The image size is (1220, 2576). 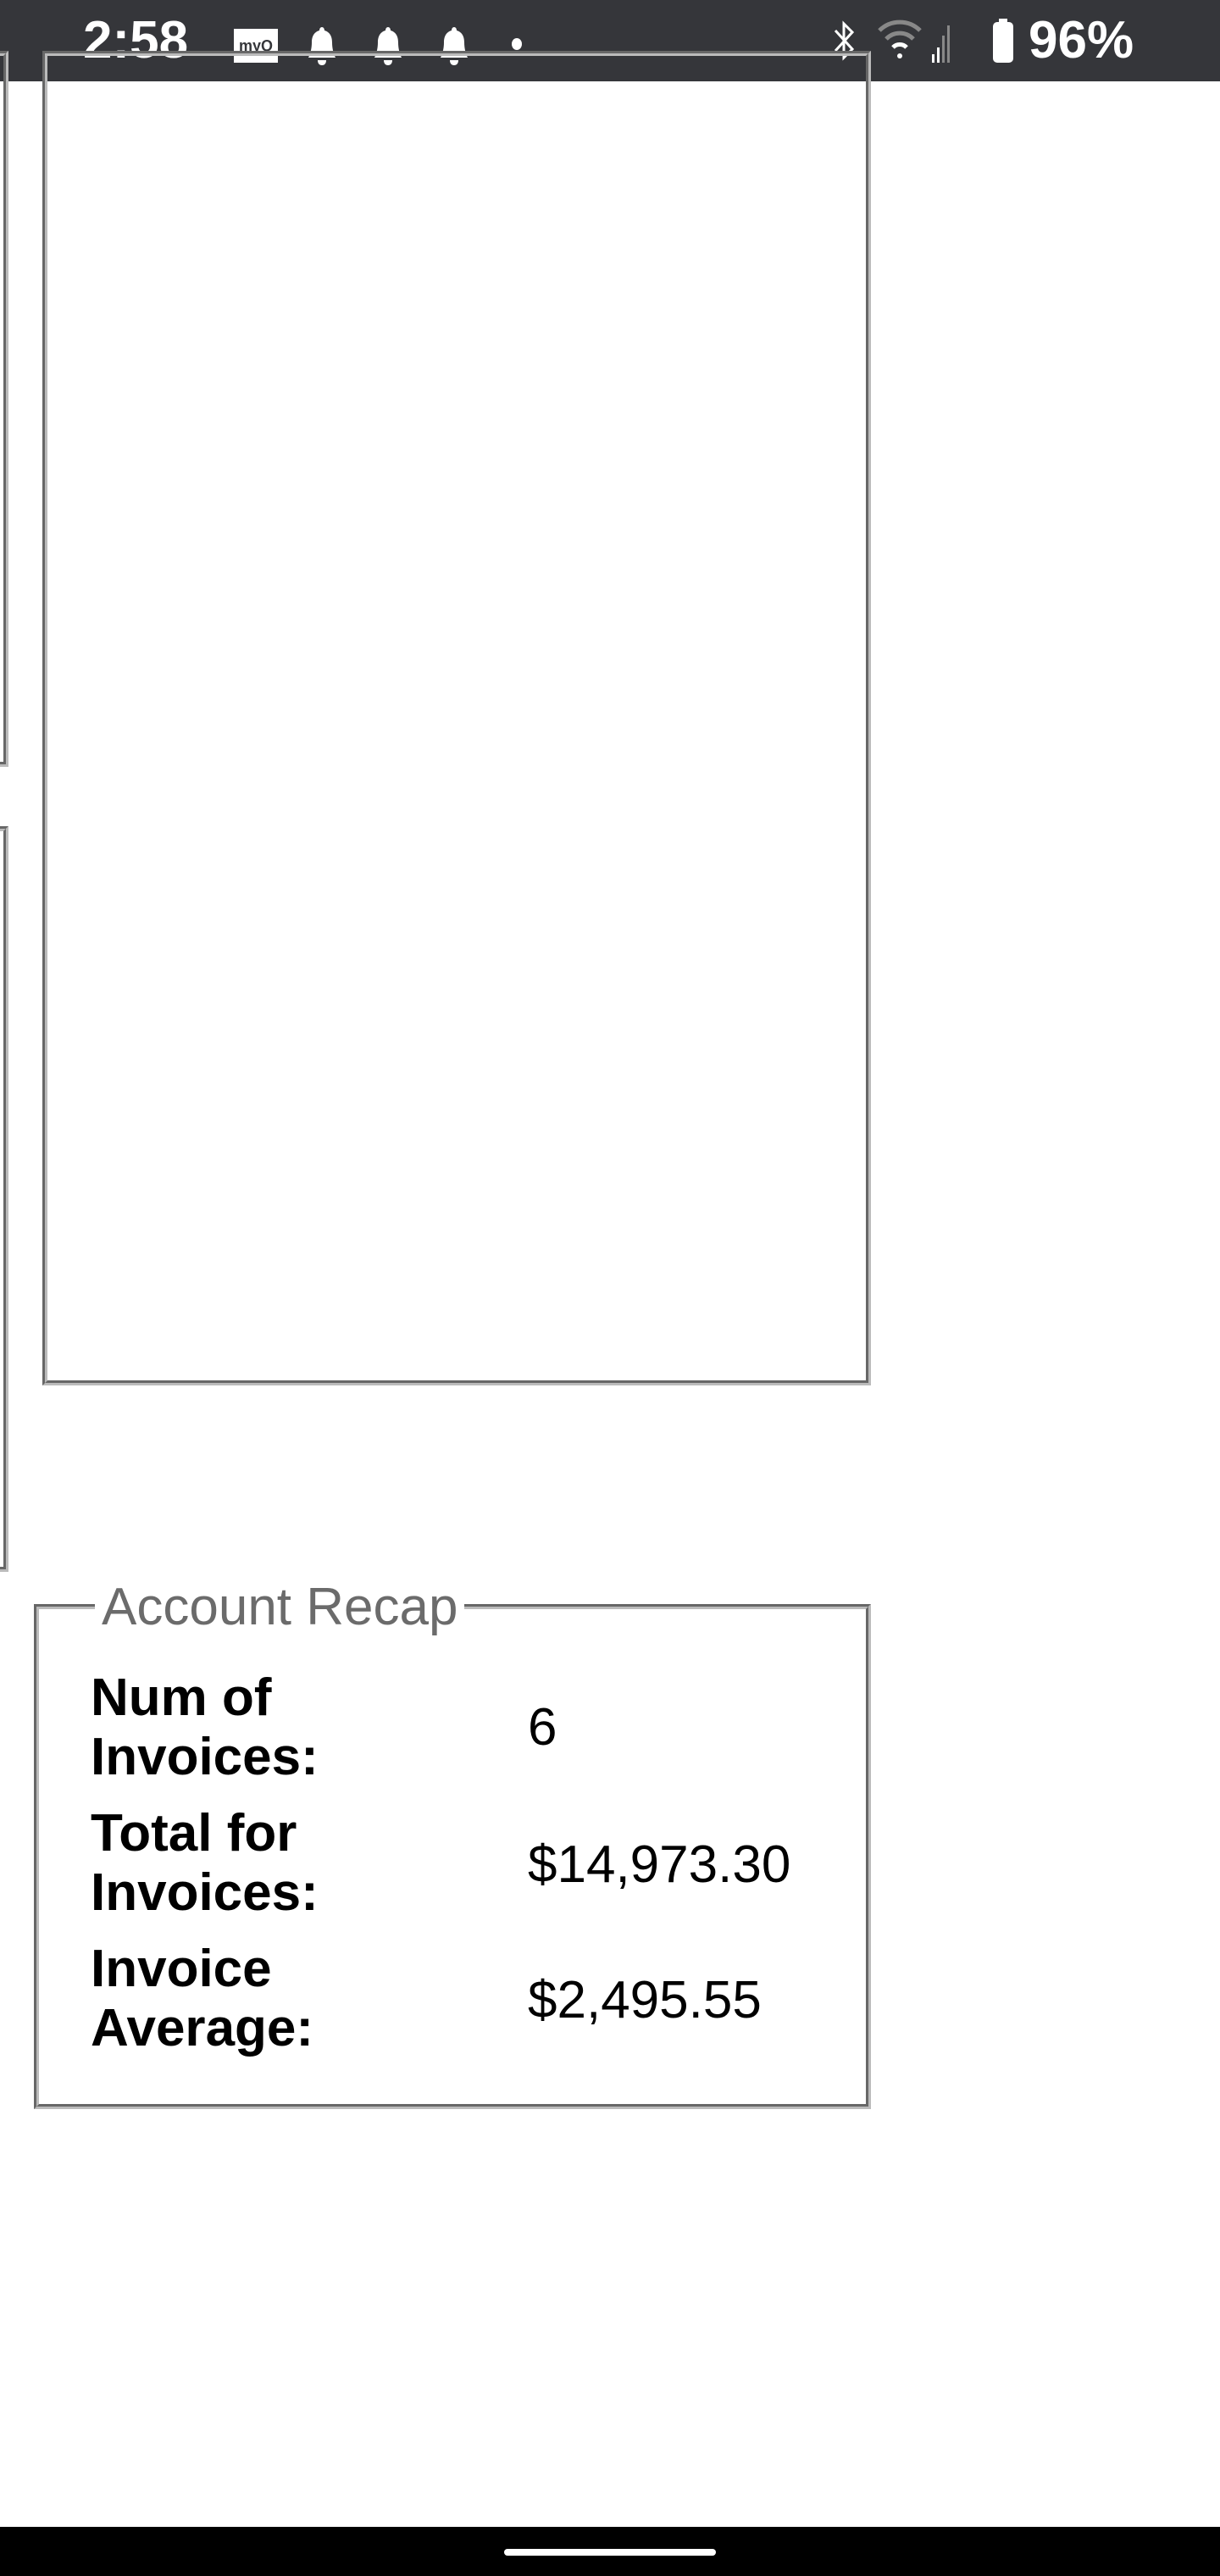 I want to click on cell-signal-icon, so click(x=941, y=44).